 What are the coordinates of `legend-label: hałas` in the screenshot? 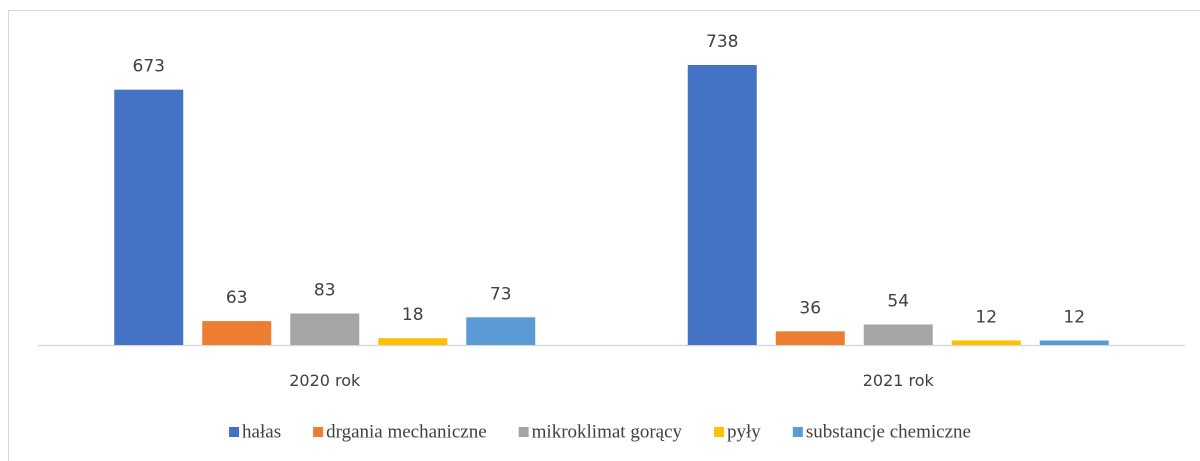 It's located at (261, 431).